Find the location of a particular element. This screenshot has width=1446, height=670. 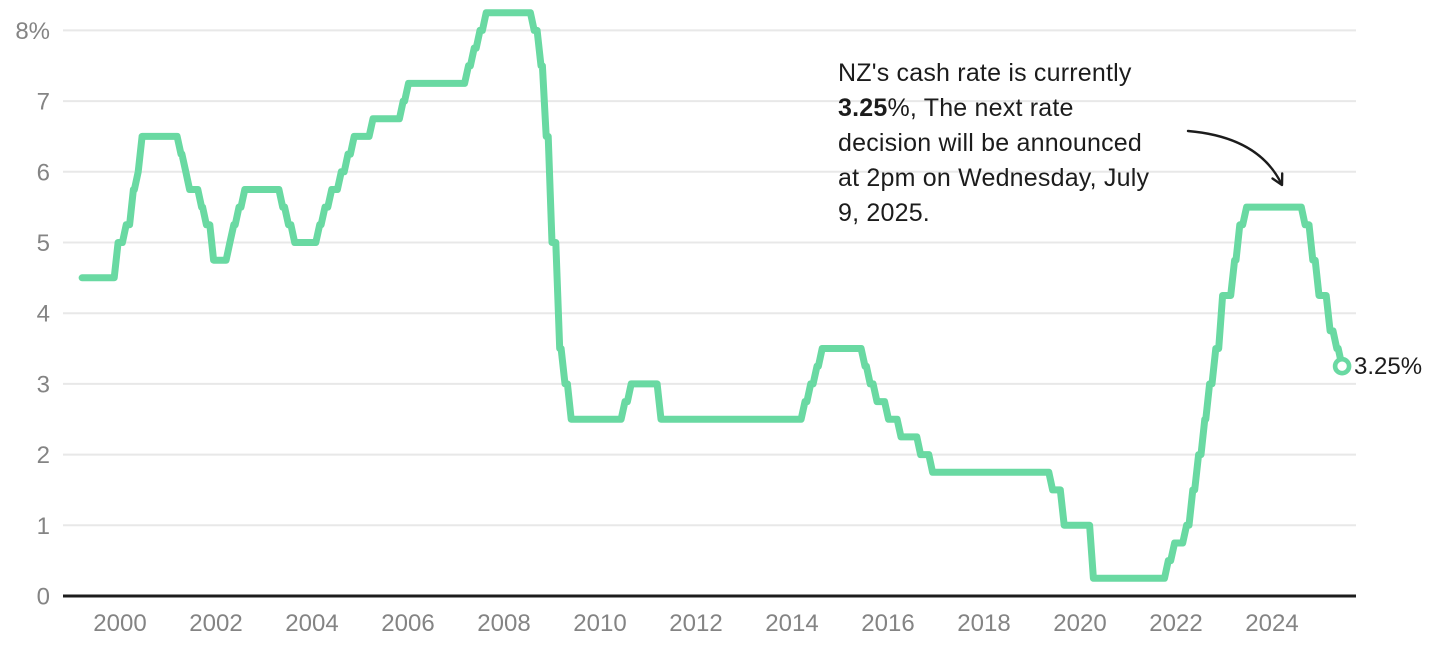

annotation-line: at 2pm on Wednesday, July is located at coordinates (994, 178).